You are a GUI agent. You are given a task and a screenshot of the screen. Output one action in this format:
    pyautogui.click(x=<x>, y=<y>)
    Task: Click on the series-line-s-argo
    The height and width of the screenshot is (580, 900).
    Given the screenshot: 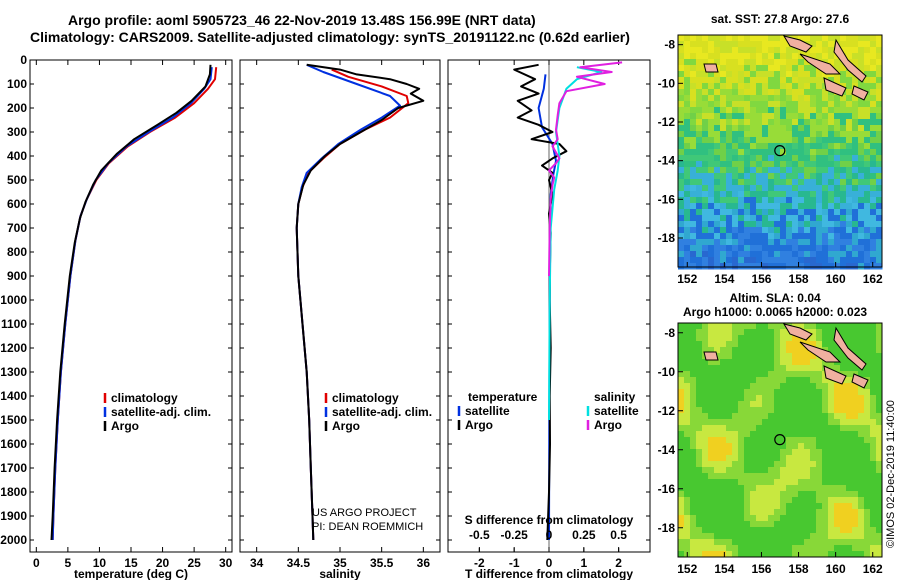 What is the action you would take?
    pyautogui.click(x=585, y=169)
    